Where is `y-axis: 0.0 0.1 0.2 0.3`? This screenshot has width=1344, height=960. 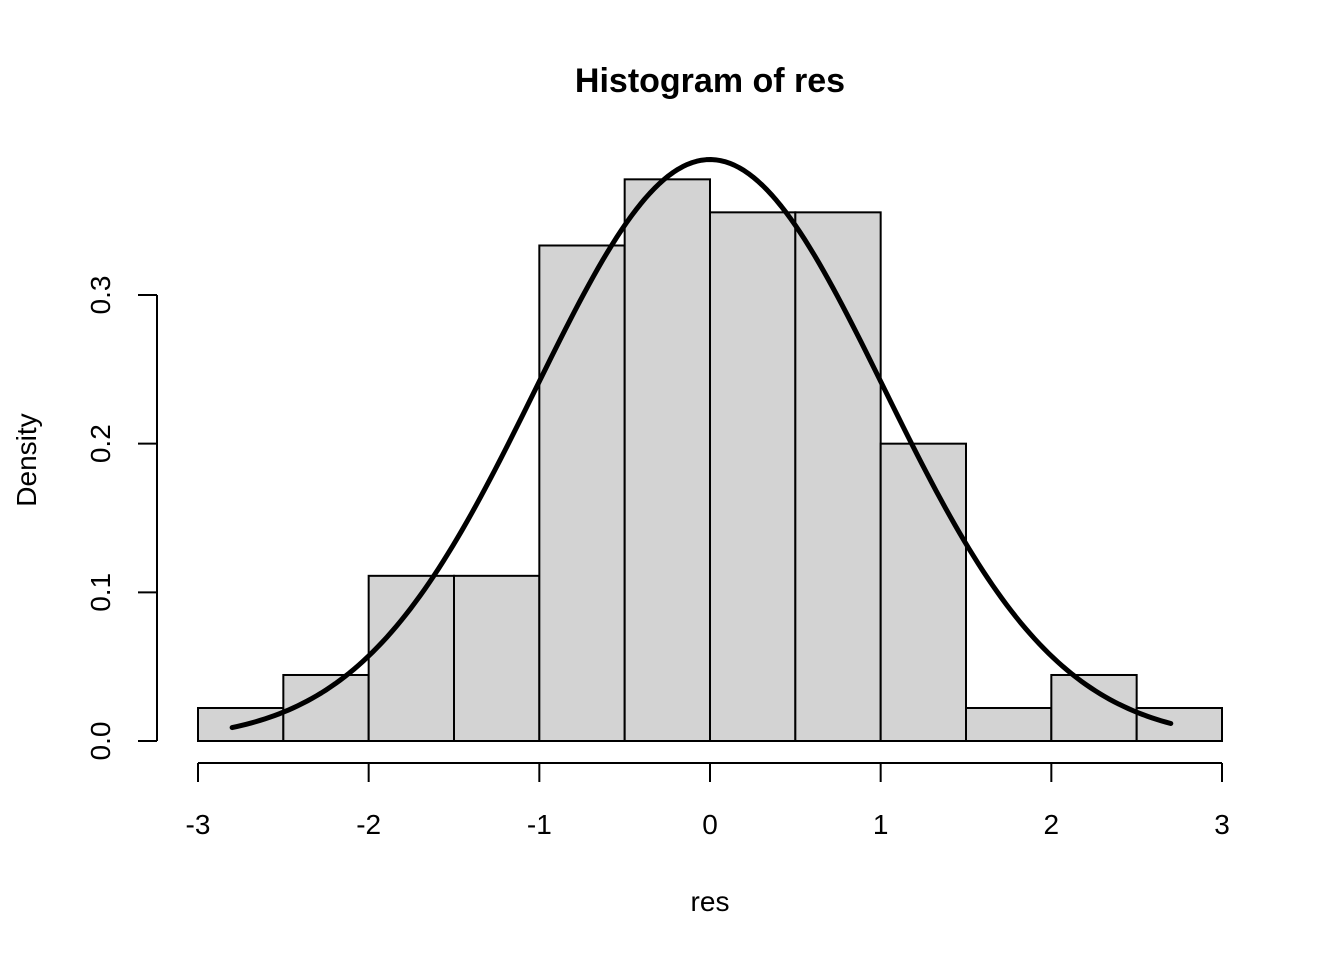
y-axis: 0.0 0.1 0.2 0.3 is located at coordinates (121, 518).